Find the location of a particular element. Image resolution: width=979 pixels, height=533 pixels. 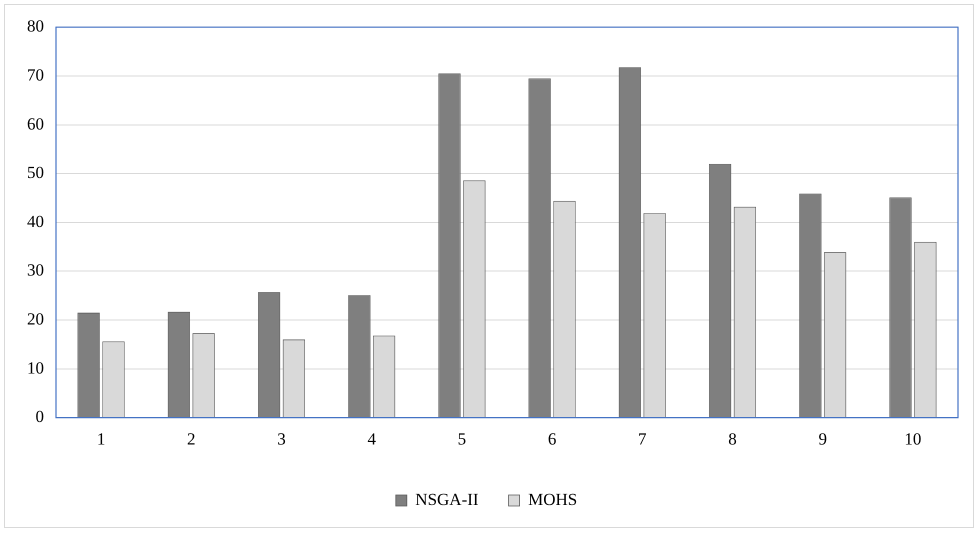

x-tick-label: 10 is located at coordinates (913, 438).